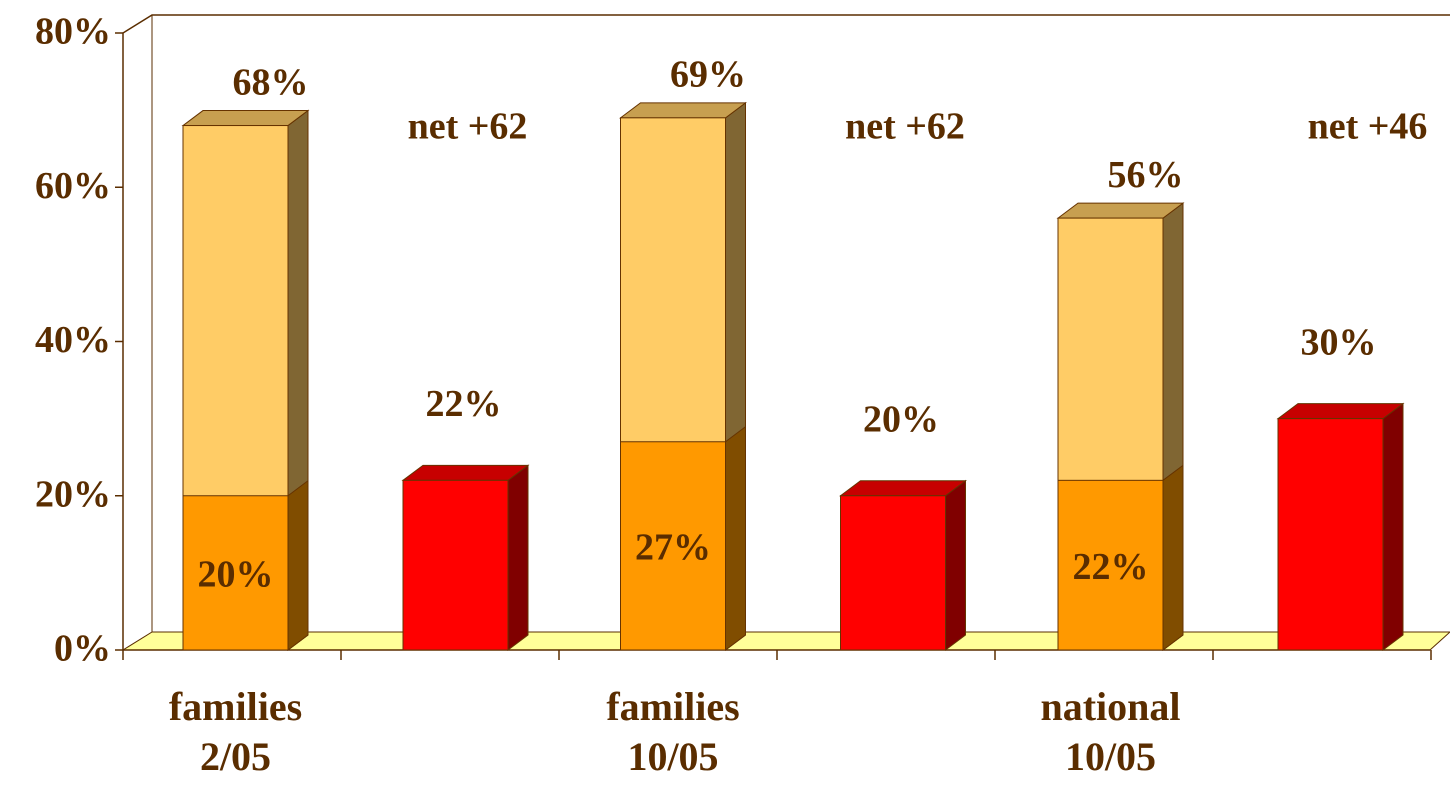 The image size is (1450, 794). Describe the element at coordinates (901, 419) in the screenshot. I see `value-label: 20%` at that location.